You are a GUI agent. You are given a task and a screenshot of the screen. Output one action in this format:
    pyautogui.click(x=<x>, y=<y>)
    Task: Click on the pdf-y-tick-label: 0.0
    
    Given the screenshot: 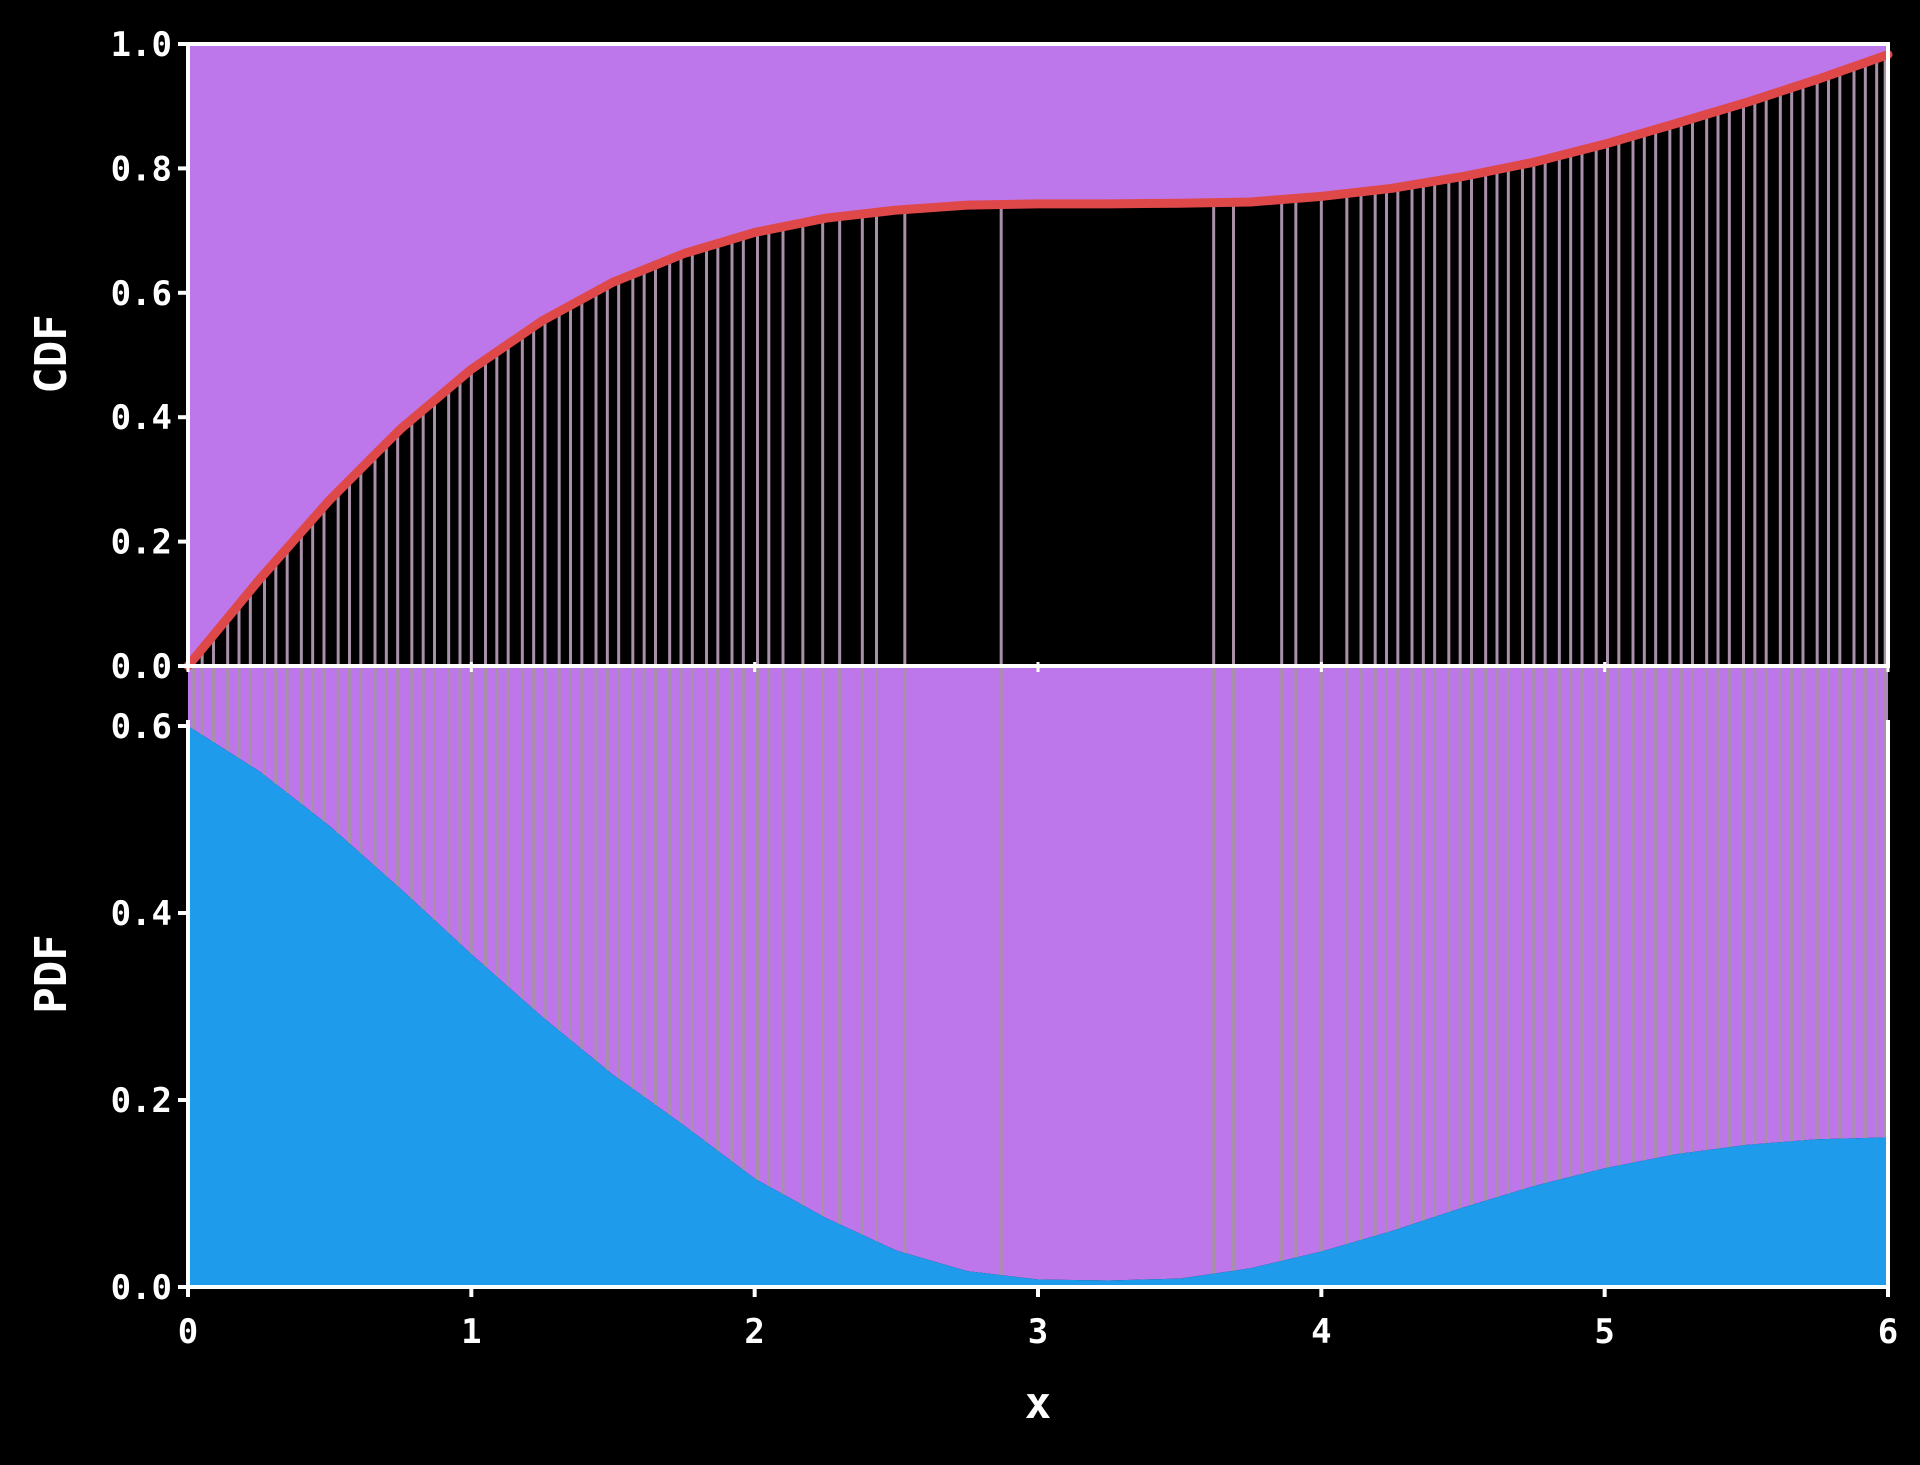 What is the action you would take?
    pyautogui.click(x=141, y=1288)
    